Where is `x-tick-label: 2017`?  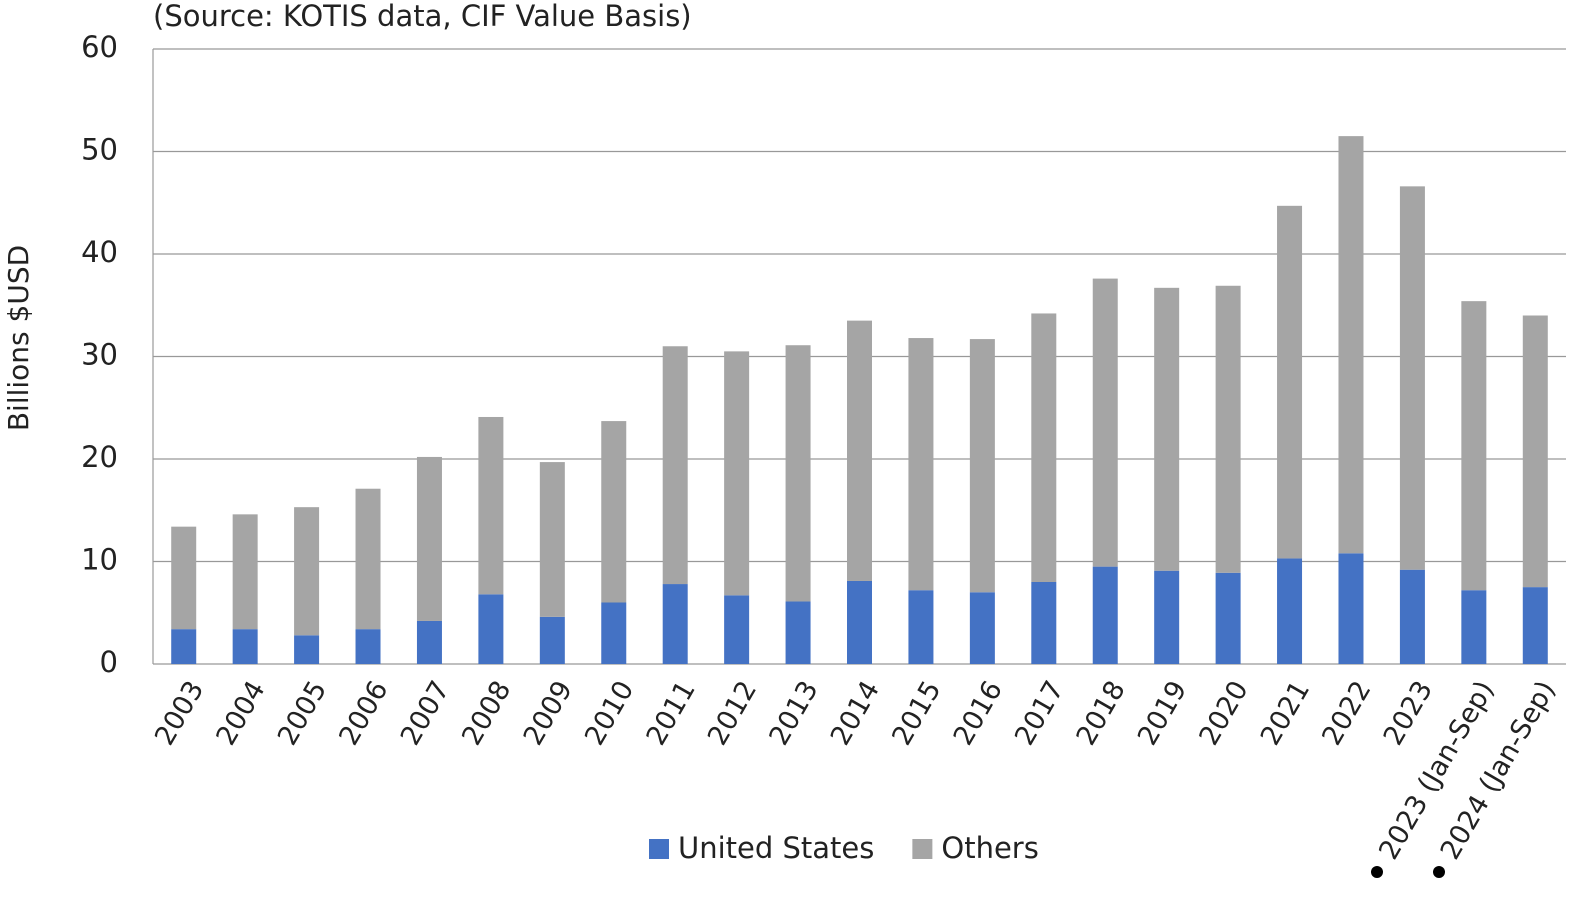 x-tick-label: 2017 is located at coordinates (1039, 713).